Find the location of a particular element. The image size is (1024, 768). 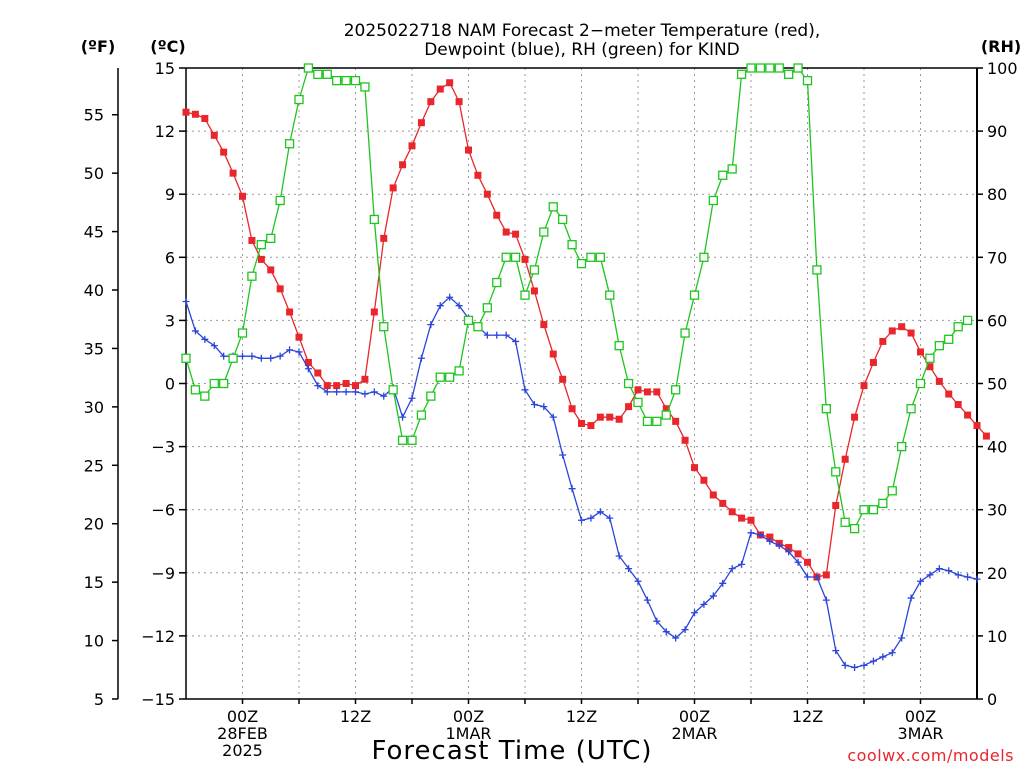

celsius-tick-label: 3 is located at coordinates (170, 320).